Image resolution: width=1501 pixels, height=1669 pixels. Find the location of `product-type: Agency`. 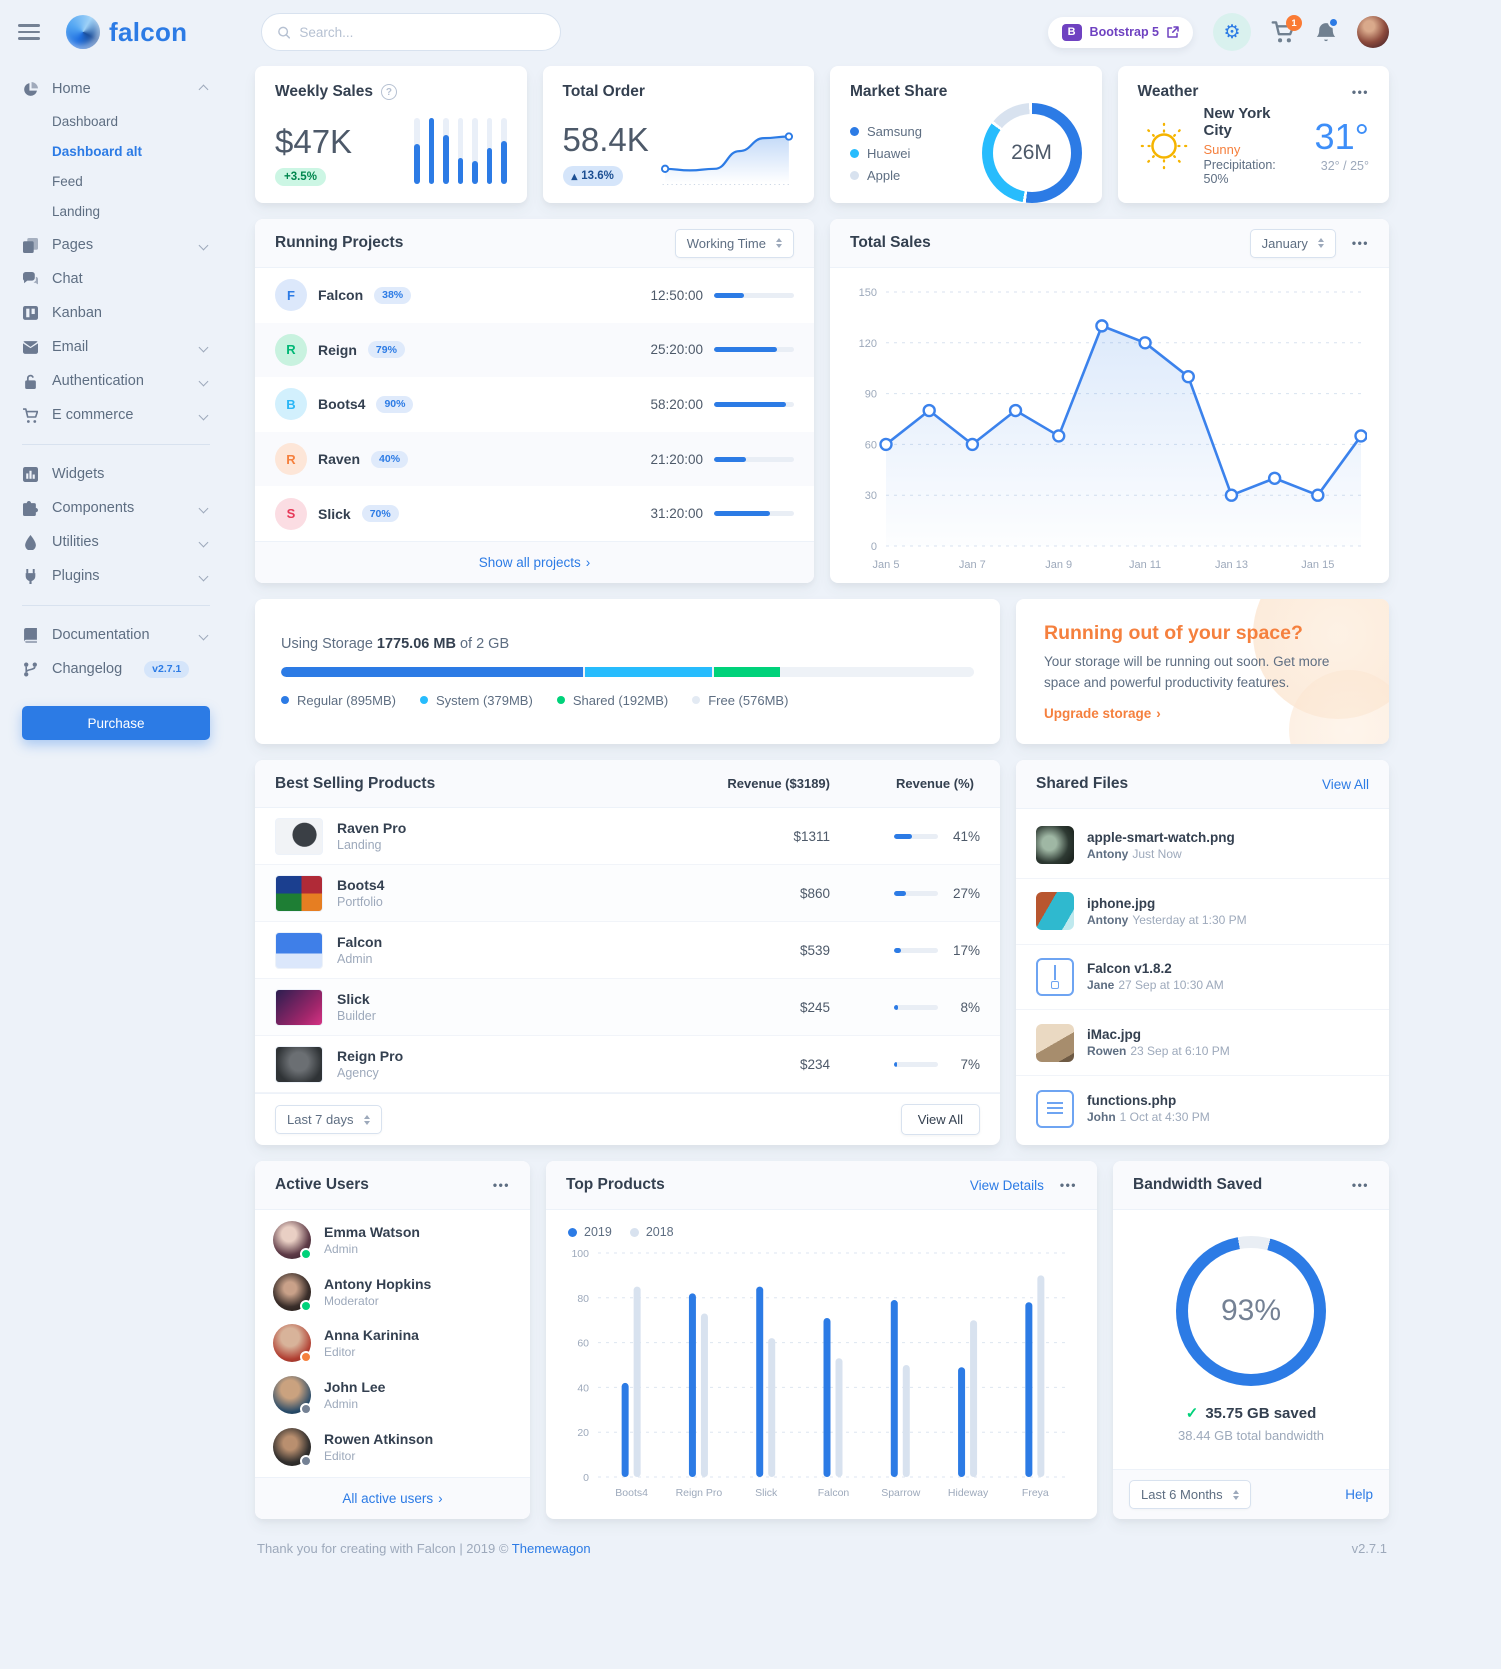

product-type: Agency is located at coordinates (358, 1073).